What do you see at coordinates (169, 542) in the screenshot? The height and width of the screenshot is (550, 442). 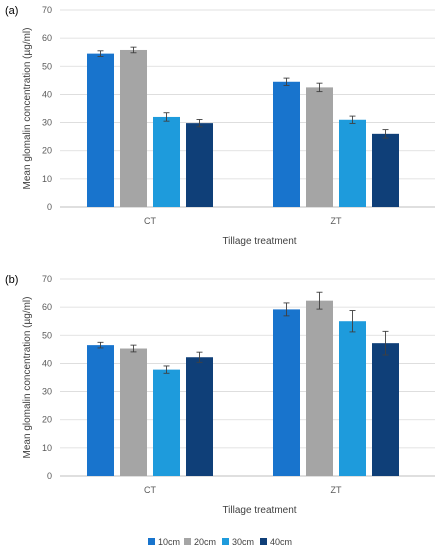 I see `legend-label-10cm: 10cm` at bounding box center [169, 542].